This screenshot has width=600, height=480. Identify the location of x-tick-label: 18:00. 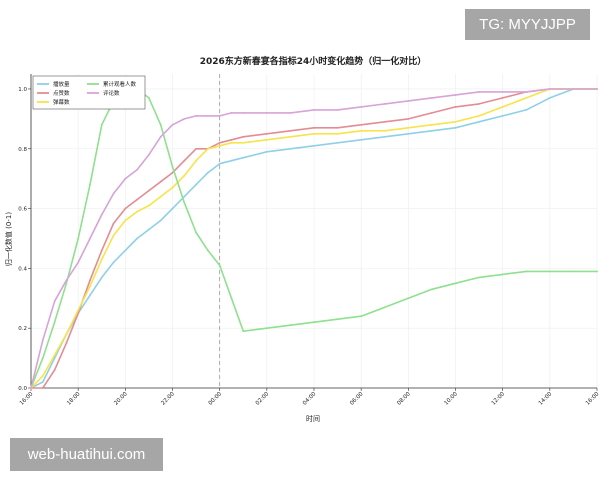
(74, 399).